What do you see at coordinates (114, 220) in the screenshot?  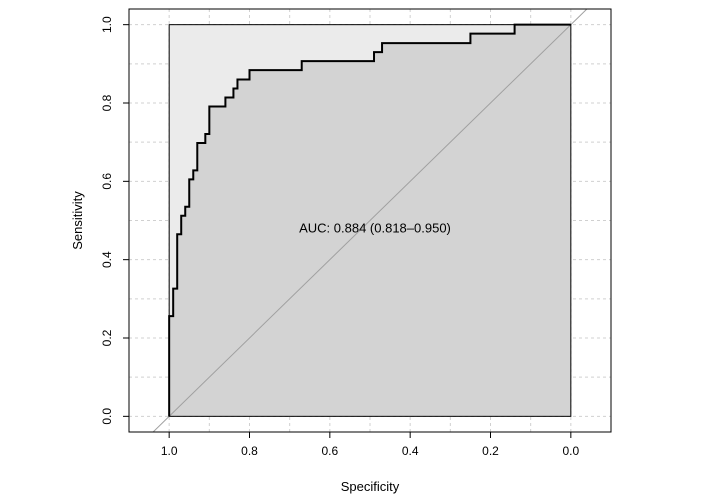 I see `y-axis: 0.0 0.2 0.4 0.6 0.8 1.0` at bounding box center [114, 220].